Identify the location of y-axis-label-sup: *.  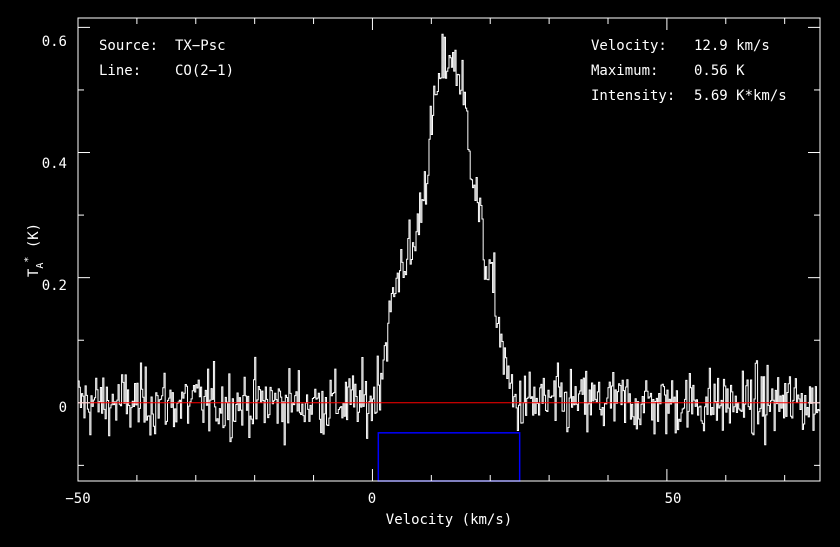
(28, 260).